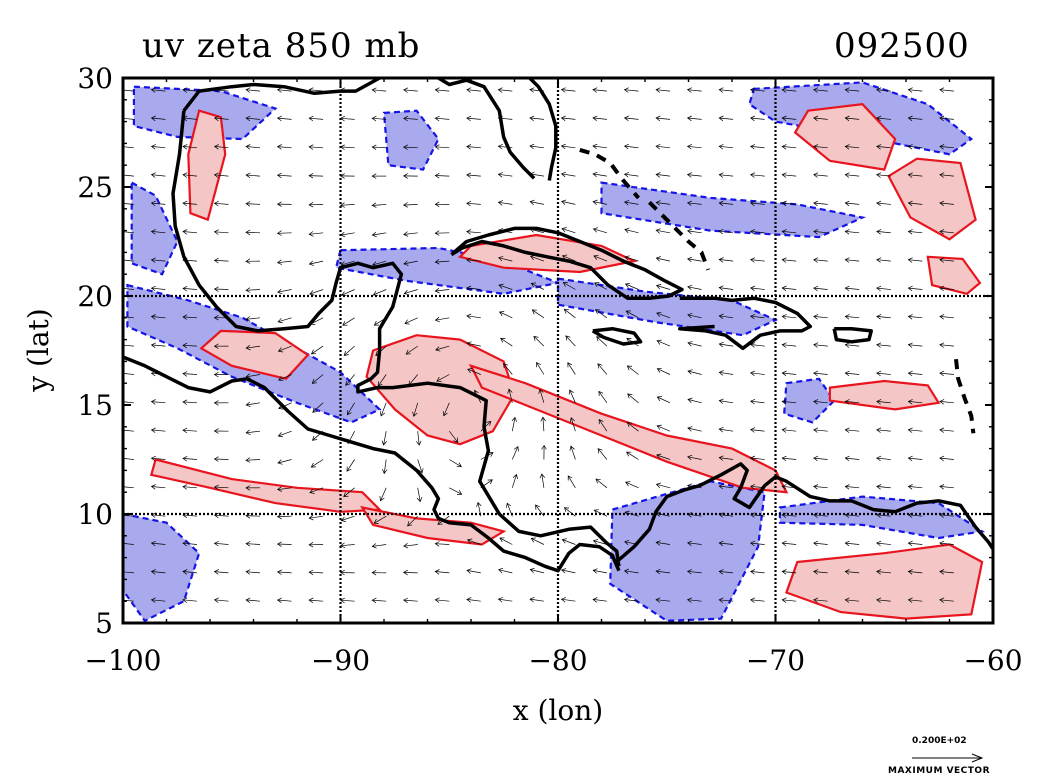 This screenshot has height=783, width=1056. Describe the element at coordinates (610, 173) in the screenshot. I see `island-bahamas-west` at that location.